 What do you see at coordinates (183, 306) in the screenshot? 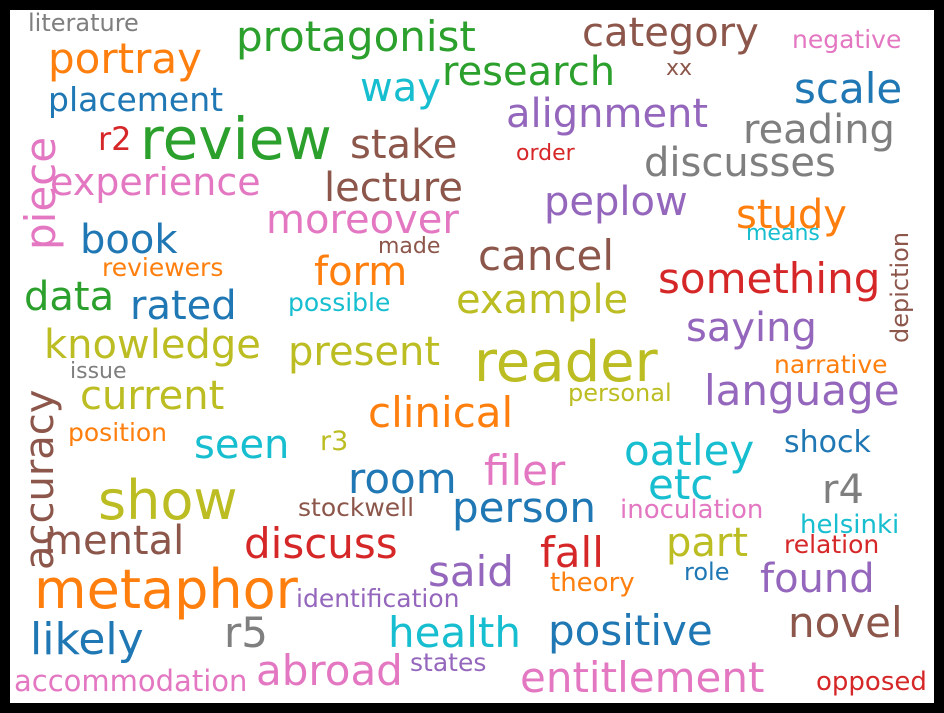
I see `word-rated: rated` at bounding box center [183, 306].